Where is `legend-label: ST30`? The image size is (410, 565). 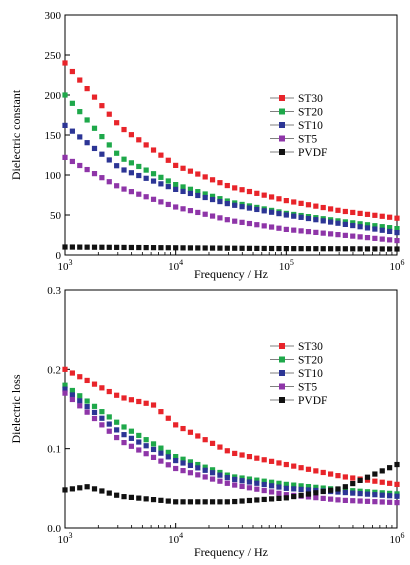 legend-label: ST30 is located at coordinates (310, 347).